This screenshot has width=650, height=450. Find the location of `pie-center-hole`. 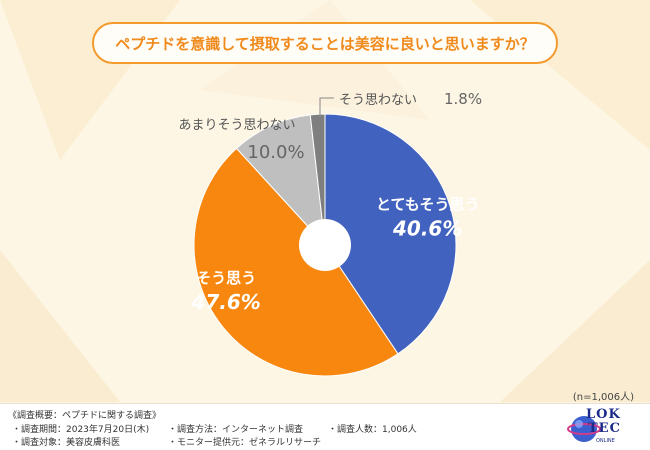

pie-center-hole is located at coordinates (325, 245).